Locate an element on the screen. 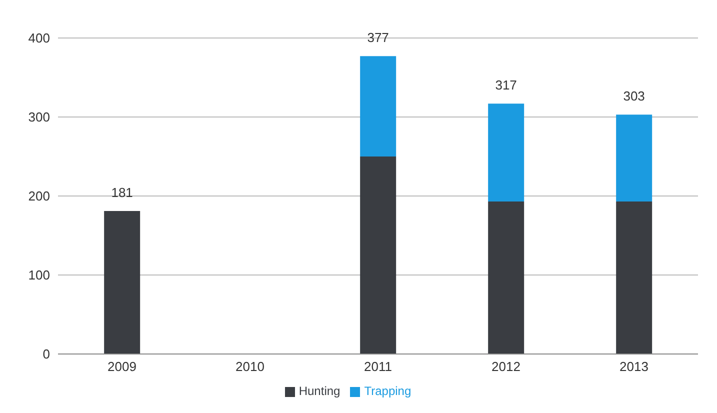 The width and height of the screenshot is (717, 413). legend-label: Hunting is located at coordinates (319, 391).